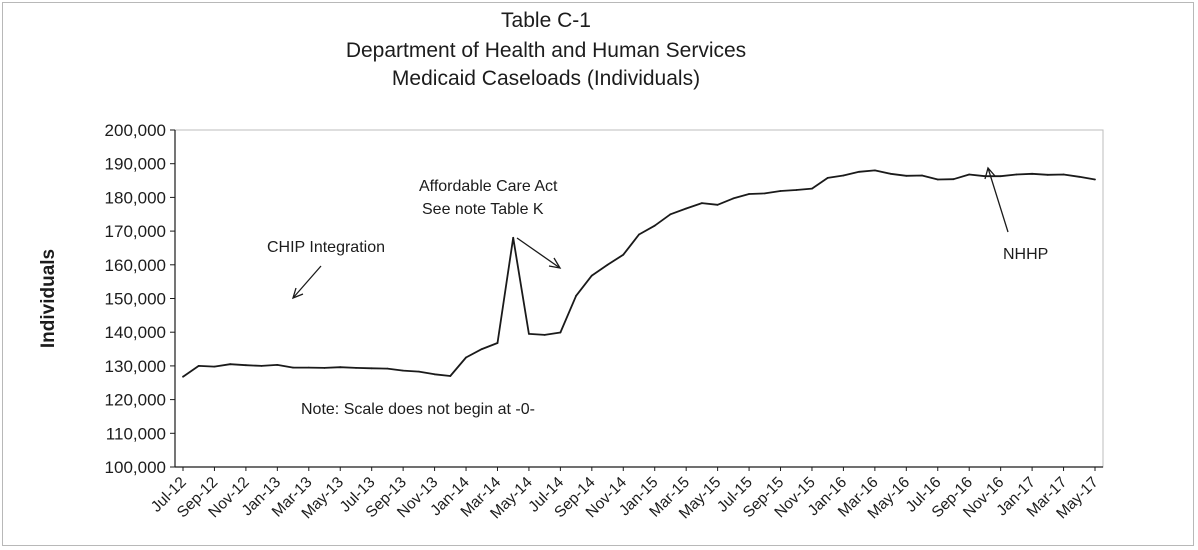  What do you see at coordinates (135, 265) in the screenshot?
I see `y-tick-label: 160,000` at bounding box center [135, 265].